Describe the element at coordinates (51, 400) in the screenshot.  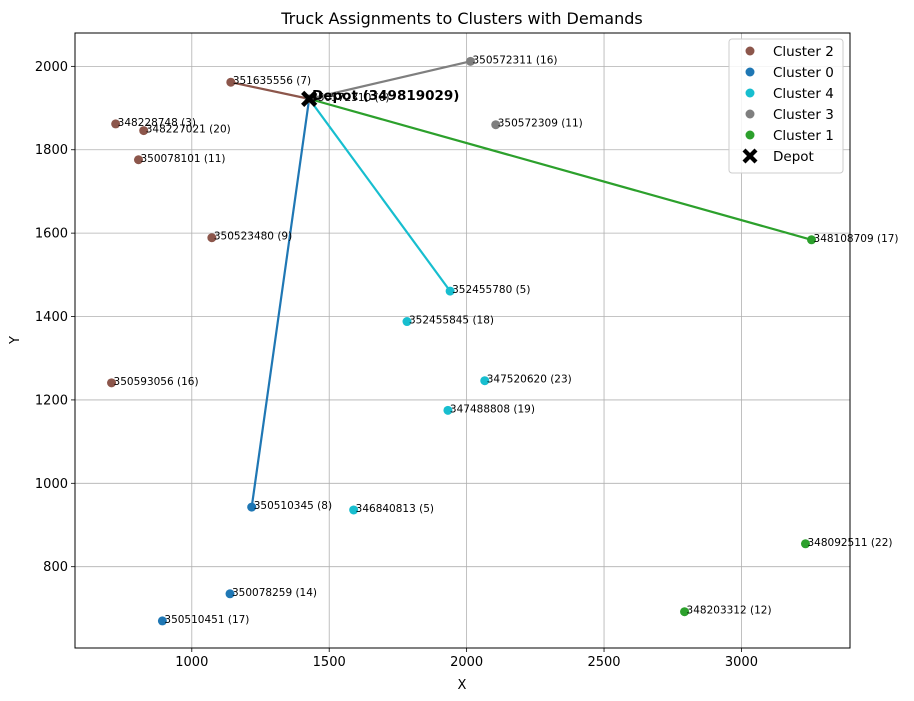
I see `y-tick-label: 1200` at that location.